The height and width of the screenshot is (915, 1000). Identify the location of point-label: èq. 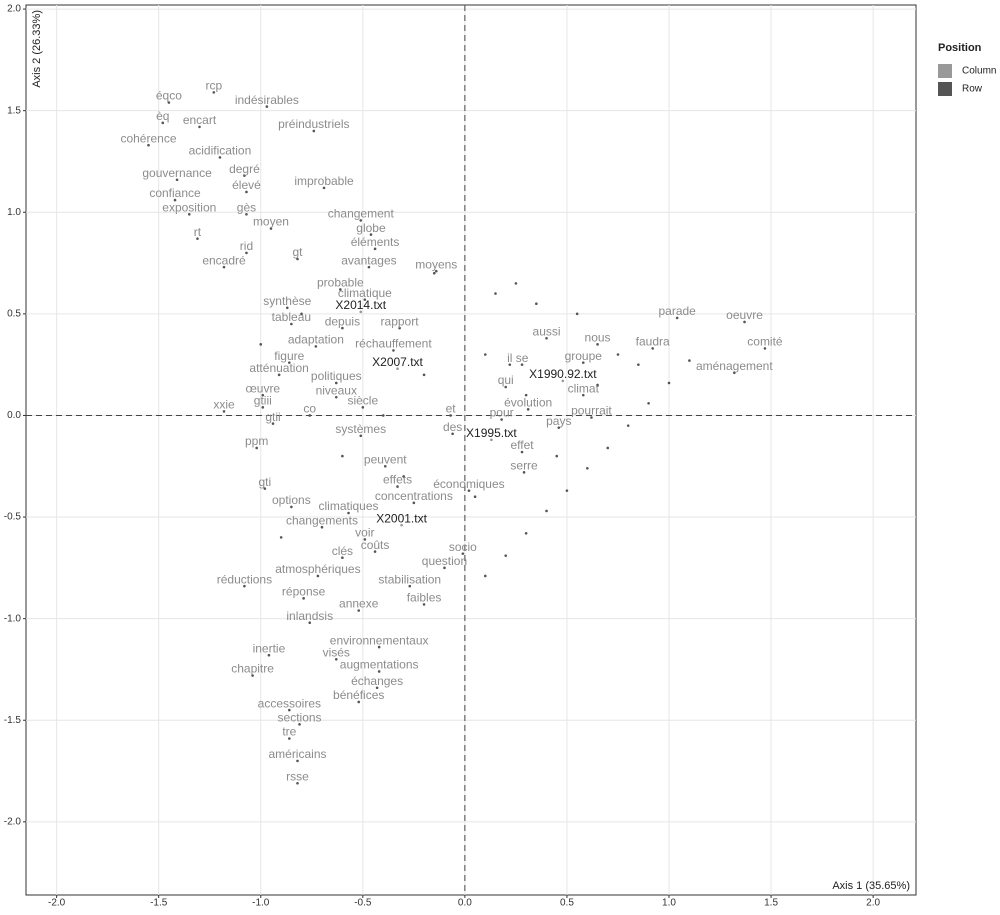
(162, 116).